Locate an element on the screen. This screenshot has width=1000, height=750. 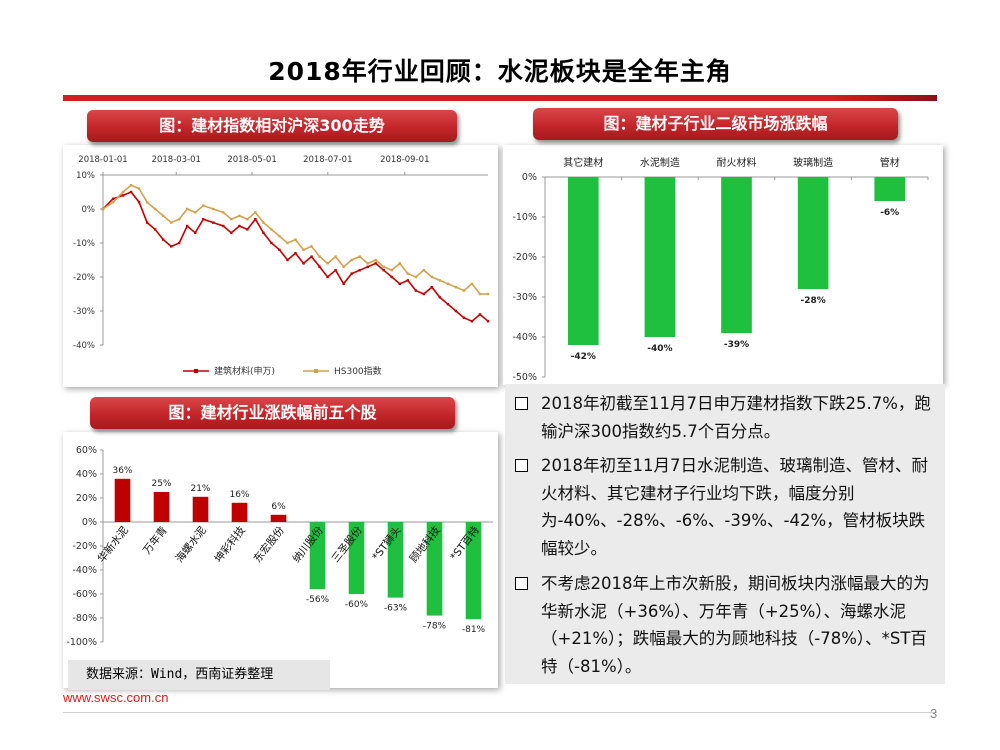
series-line-hs300 is located at coordinates (295, 239).